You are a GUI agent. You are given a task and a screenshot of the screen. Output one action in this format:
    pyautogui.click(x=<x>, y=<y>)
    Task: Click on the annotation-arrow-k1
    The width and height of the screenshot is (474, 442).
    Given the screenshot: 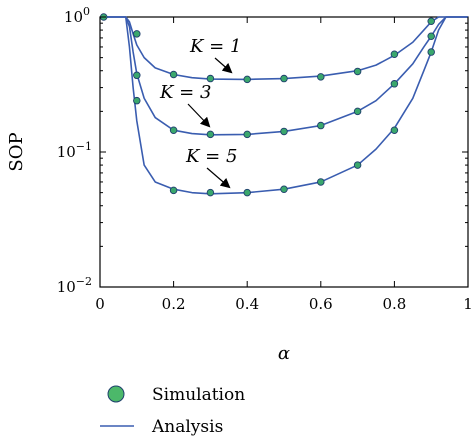 What is the action you would take?
    pyautogui.click(x=223, y=65)
    